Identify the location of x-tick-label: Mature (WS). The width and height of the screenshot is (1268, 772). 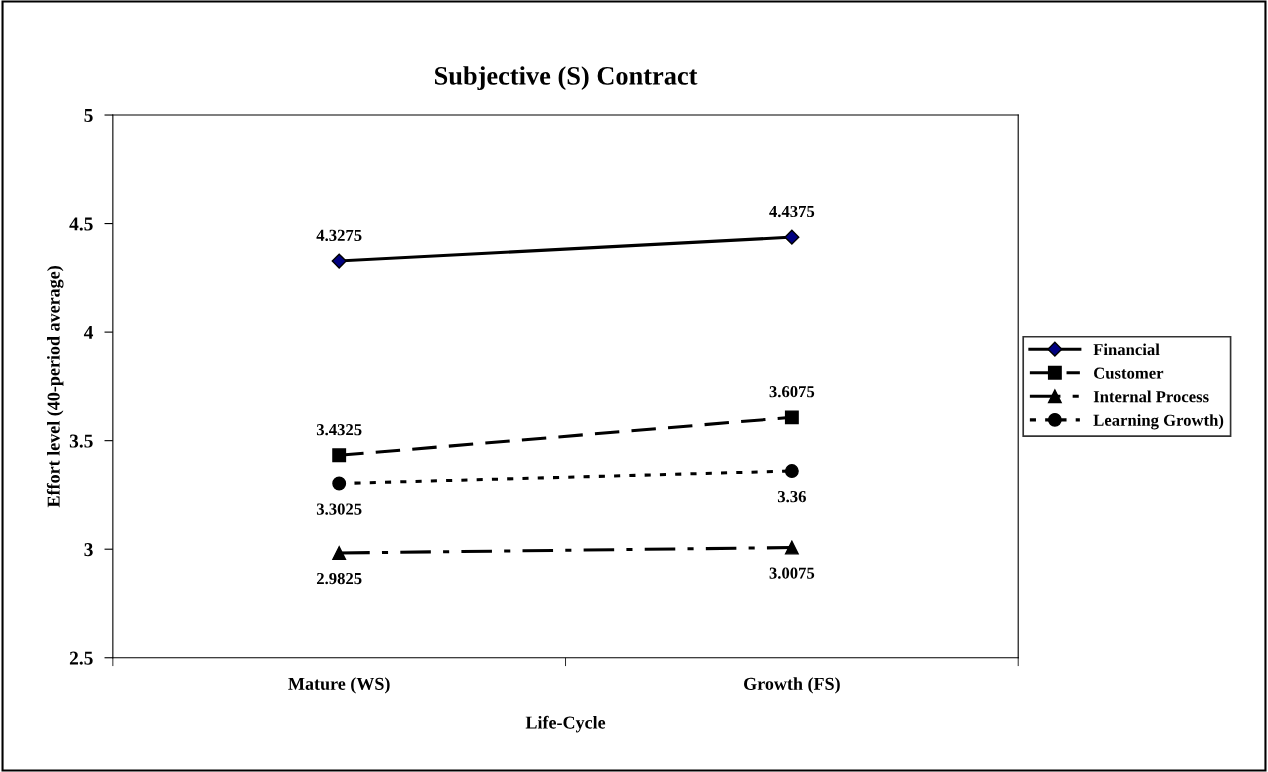
(339, 685).